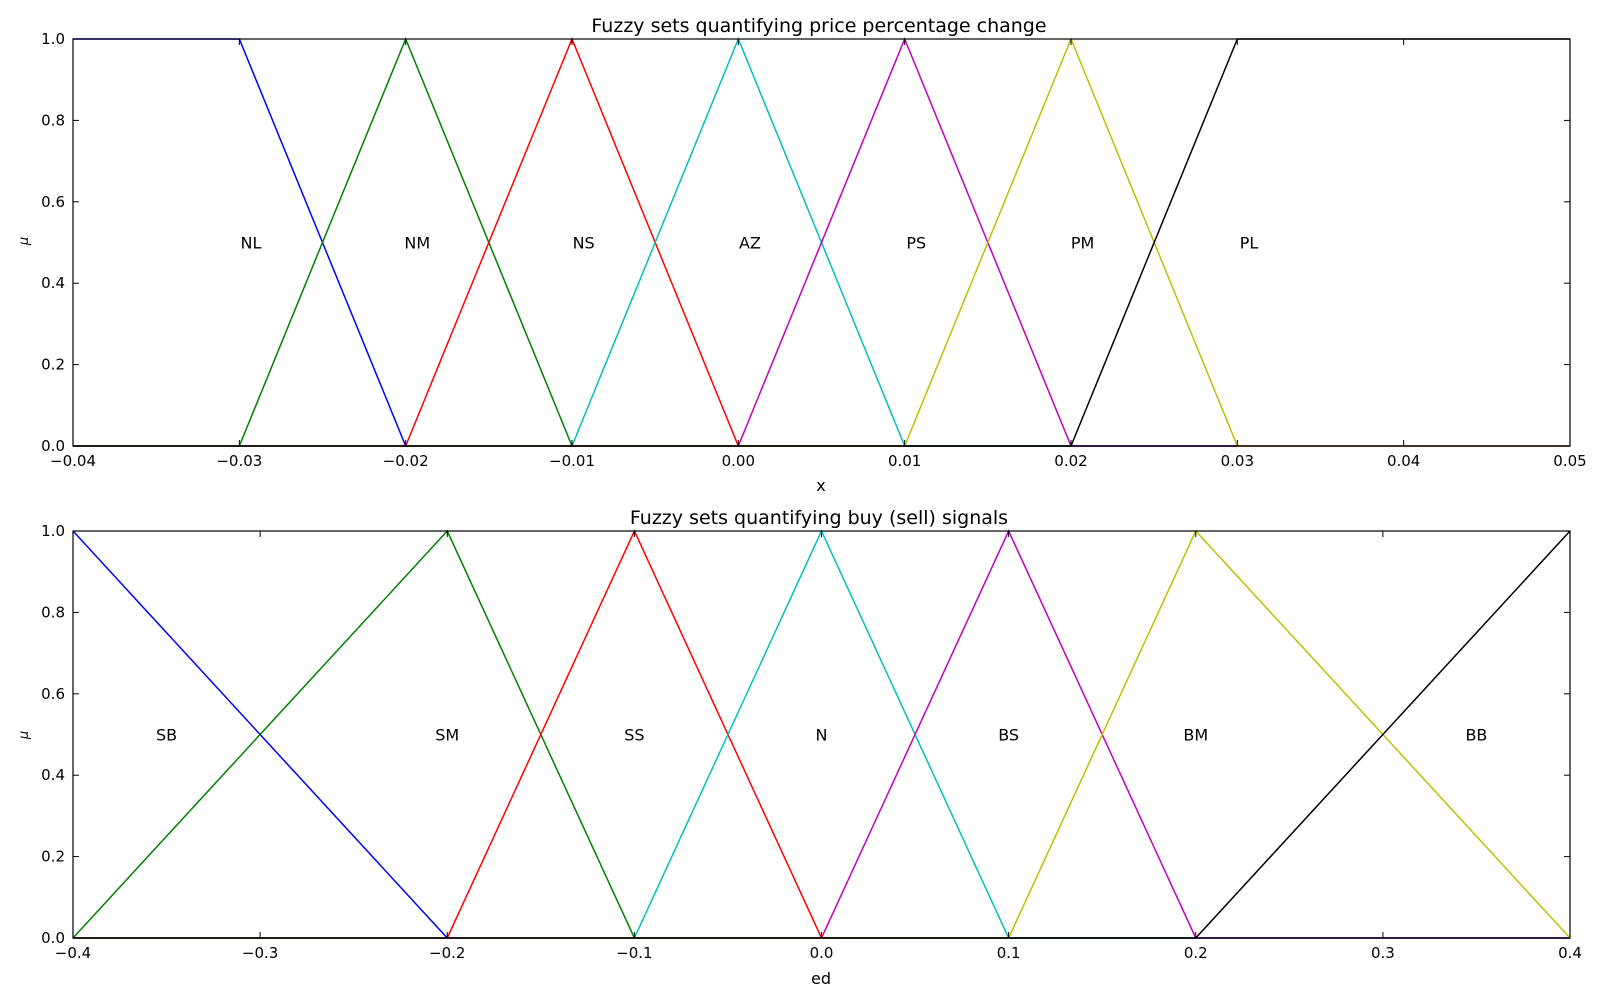 The image size is (1600, 997). What do you see at coordinates (916, 243) in the screenshot?
I see `set-label-ps: PS` at bounding box center [916, 243].